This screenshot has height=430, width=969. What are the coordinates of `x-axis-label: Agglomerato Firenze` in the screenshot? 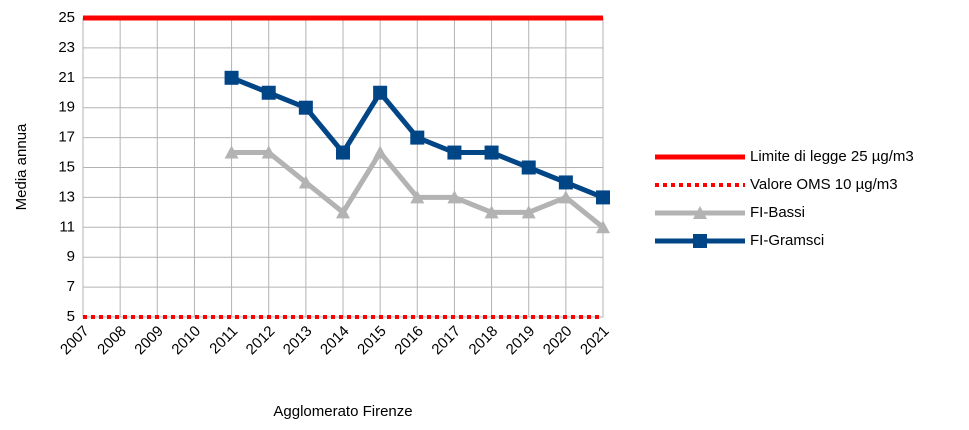 It's located at (342, 411).